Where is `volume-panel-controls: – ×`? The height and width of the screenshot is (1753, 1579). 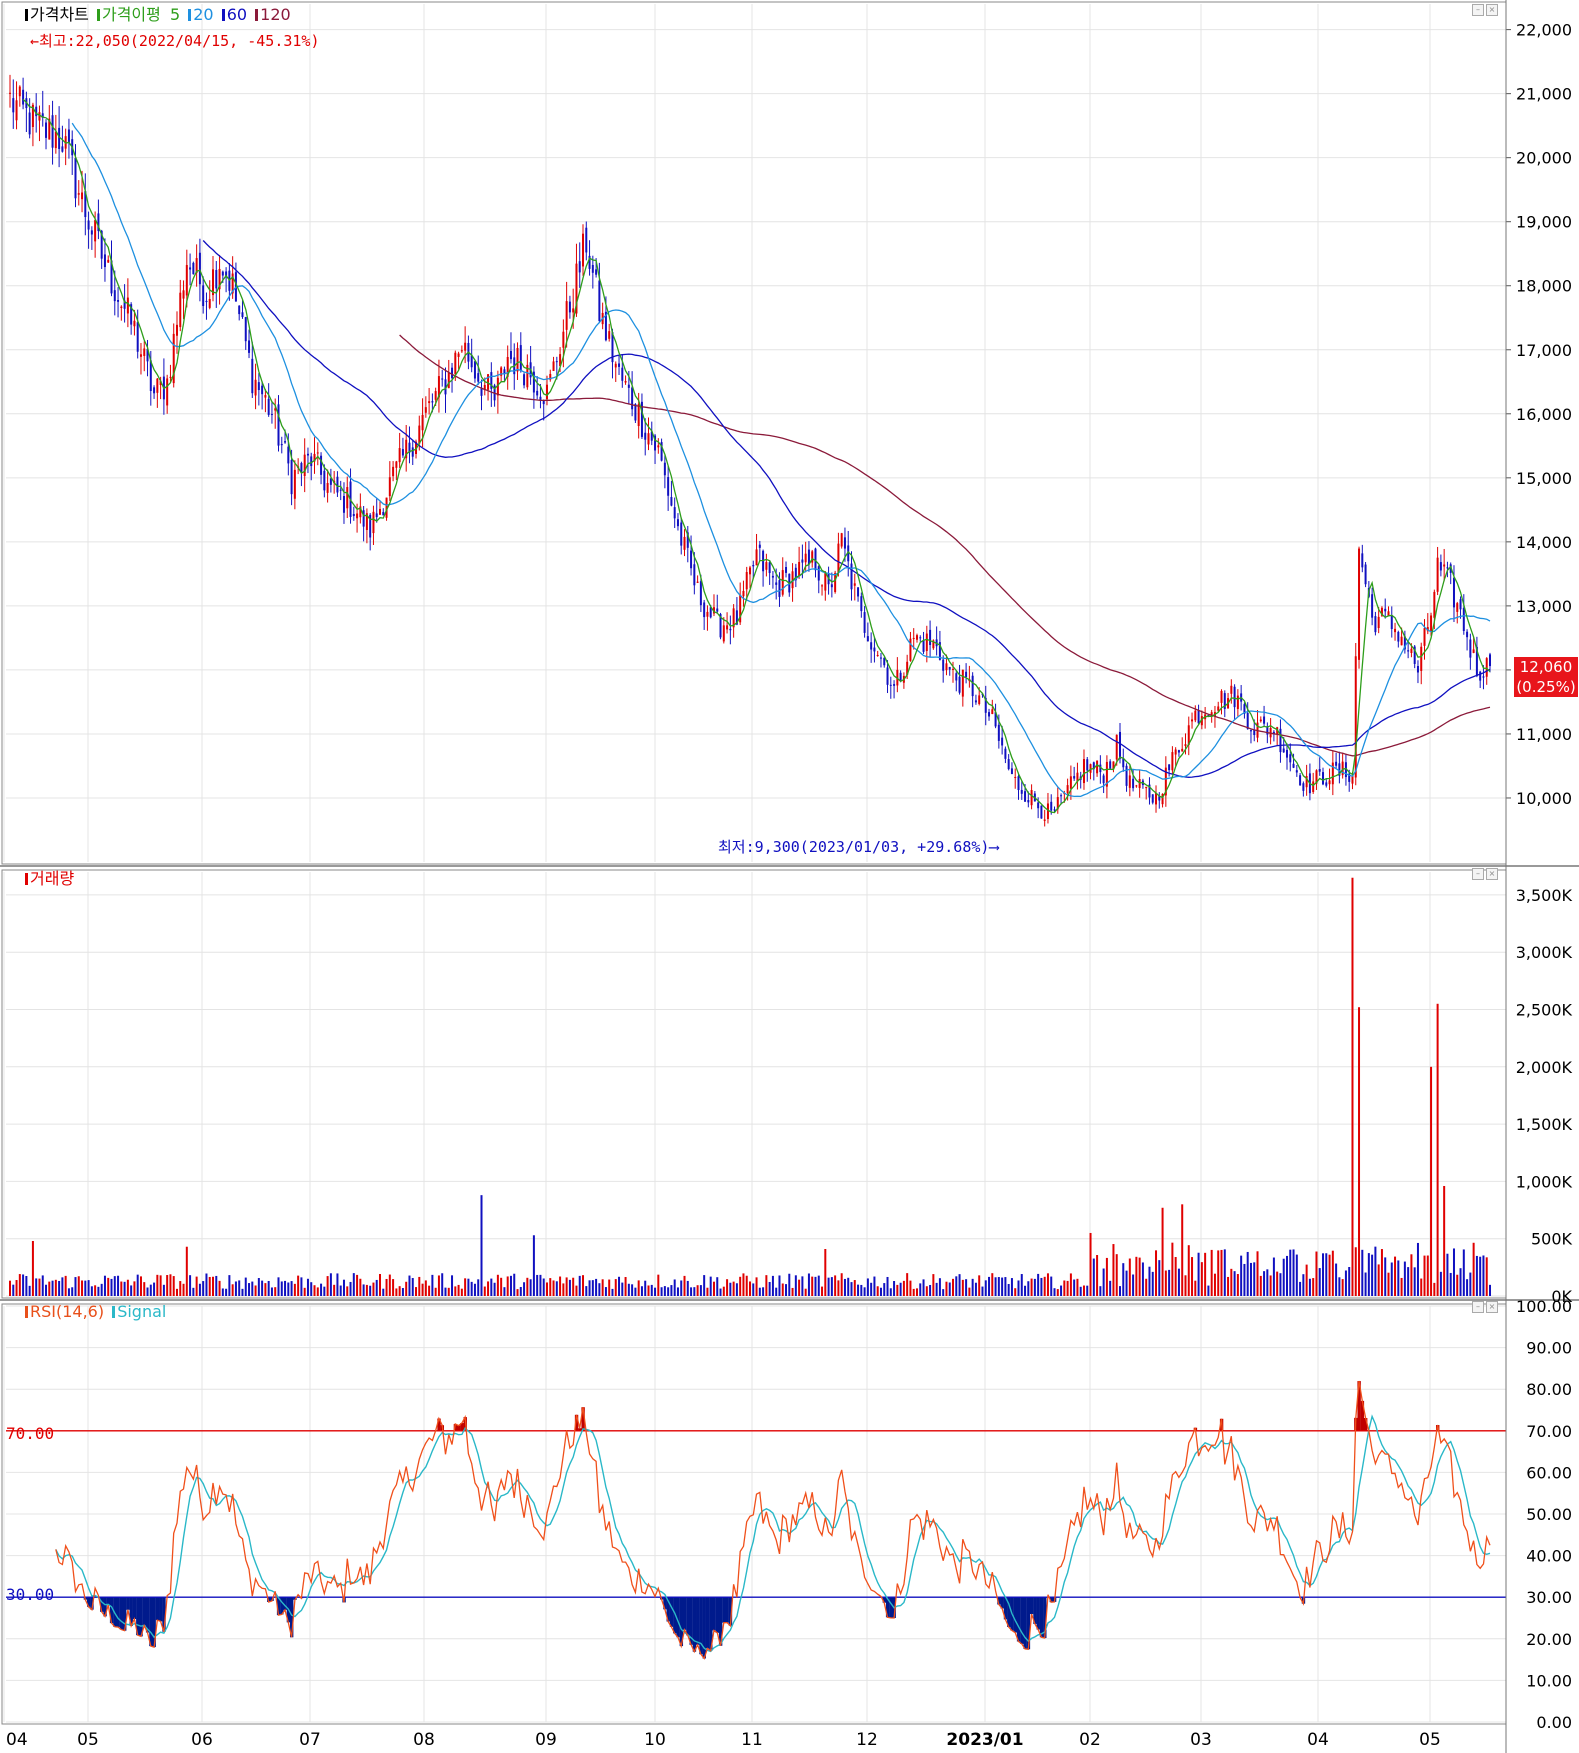 volume-panel-controls: – × is located at coordinates (1484, 874).